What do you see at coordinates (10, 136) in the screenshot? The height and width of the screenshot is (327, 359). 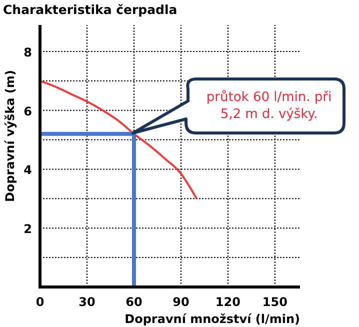 I see `y-axis-title: Dopravní výška (m)` at bounding box center [10, 136].